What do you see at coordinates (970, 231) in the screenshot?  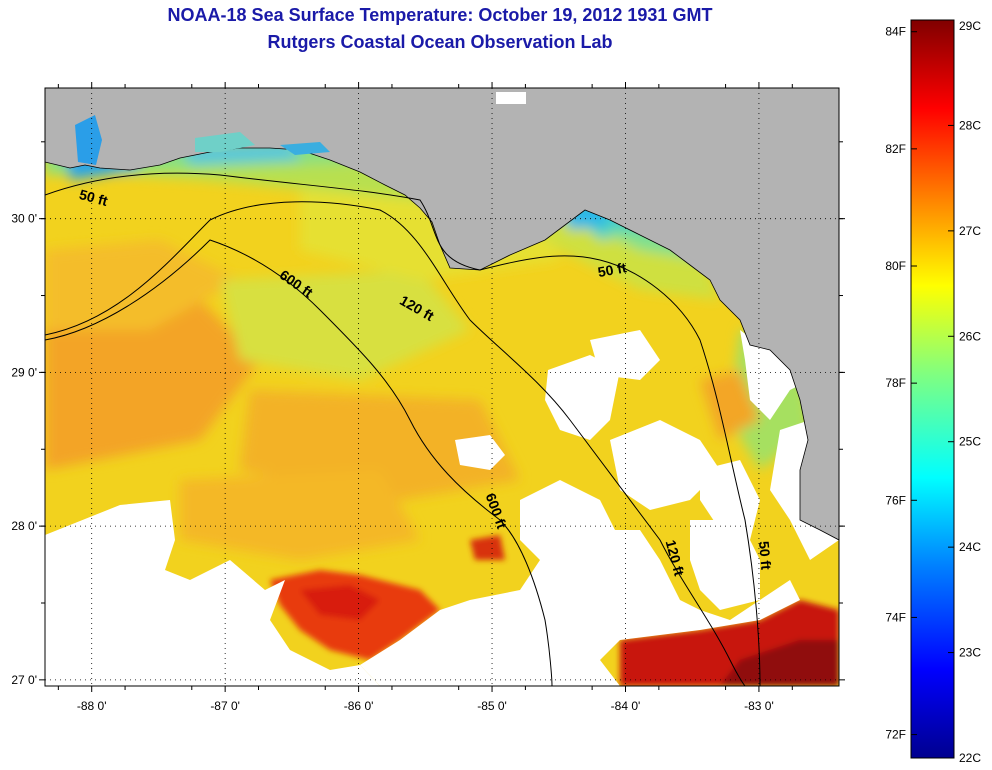 I see `colorbar-c-label: 27C` at bounding box center [970, 231].